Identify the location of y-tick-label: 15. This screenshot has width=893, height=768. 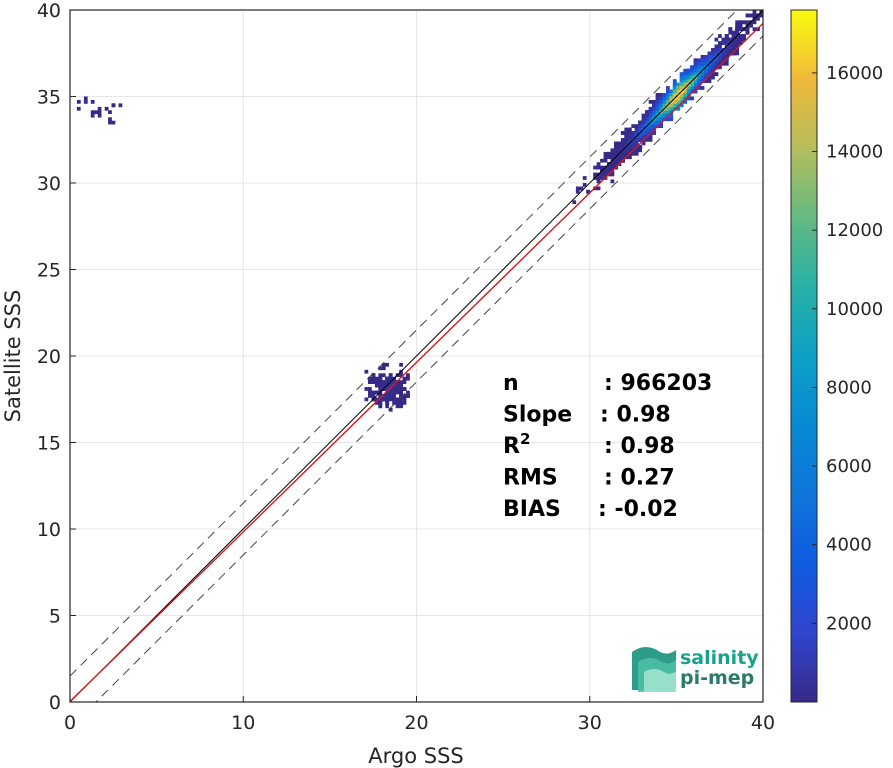
(49, 444).